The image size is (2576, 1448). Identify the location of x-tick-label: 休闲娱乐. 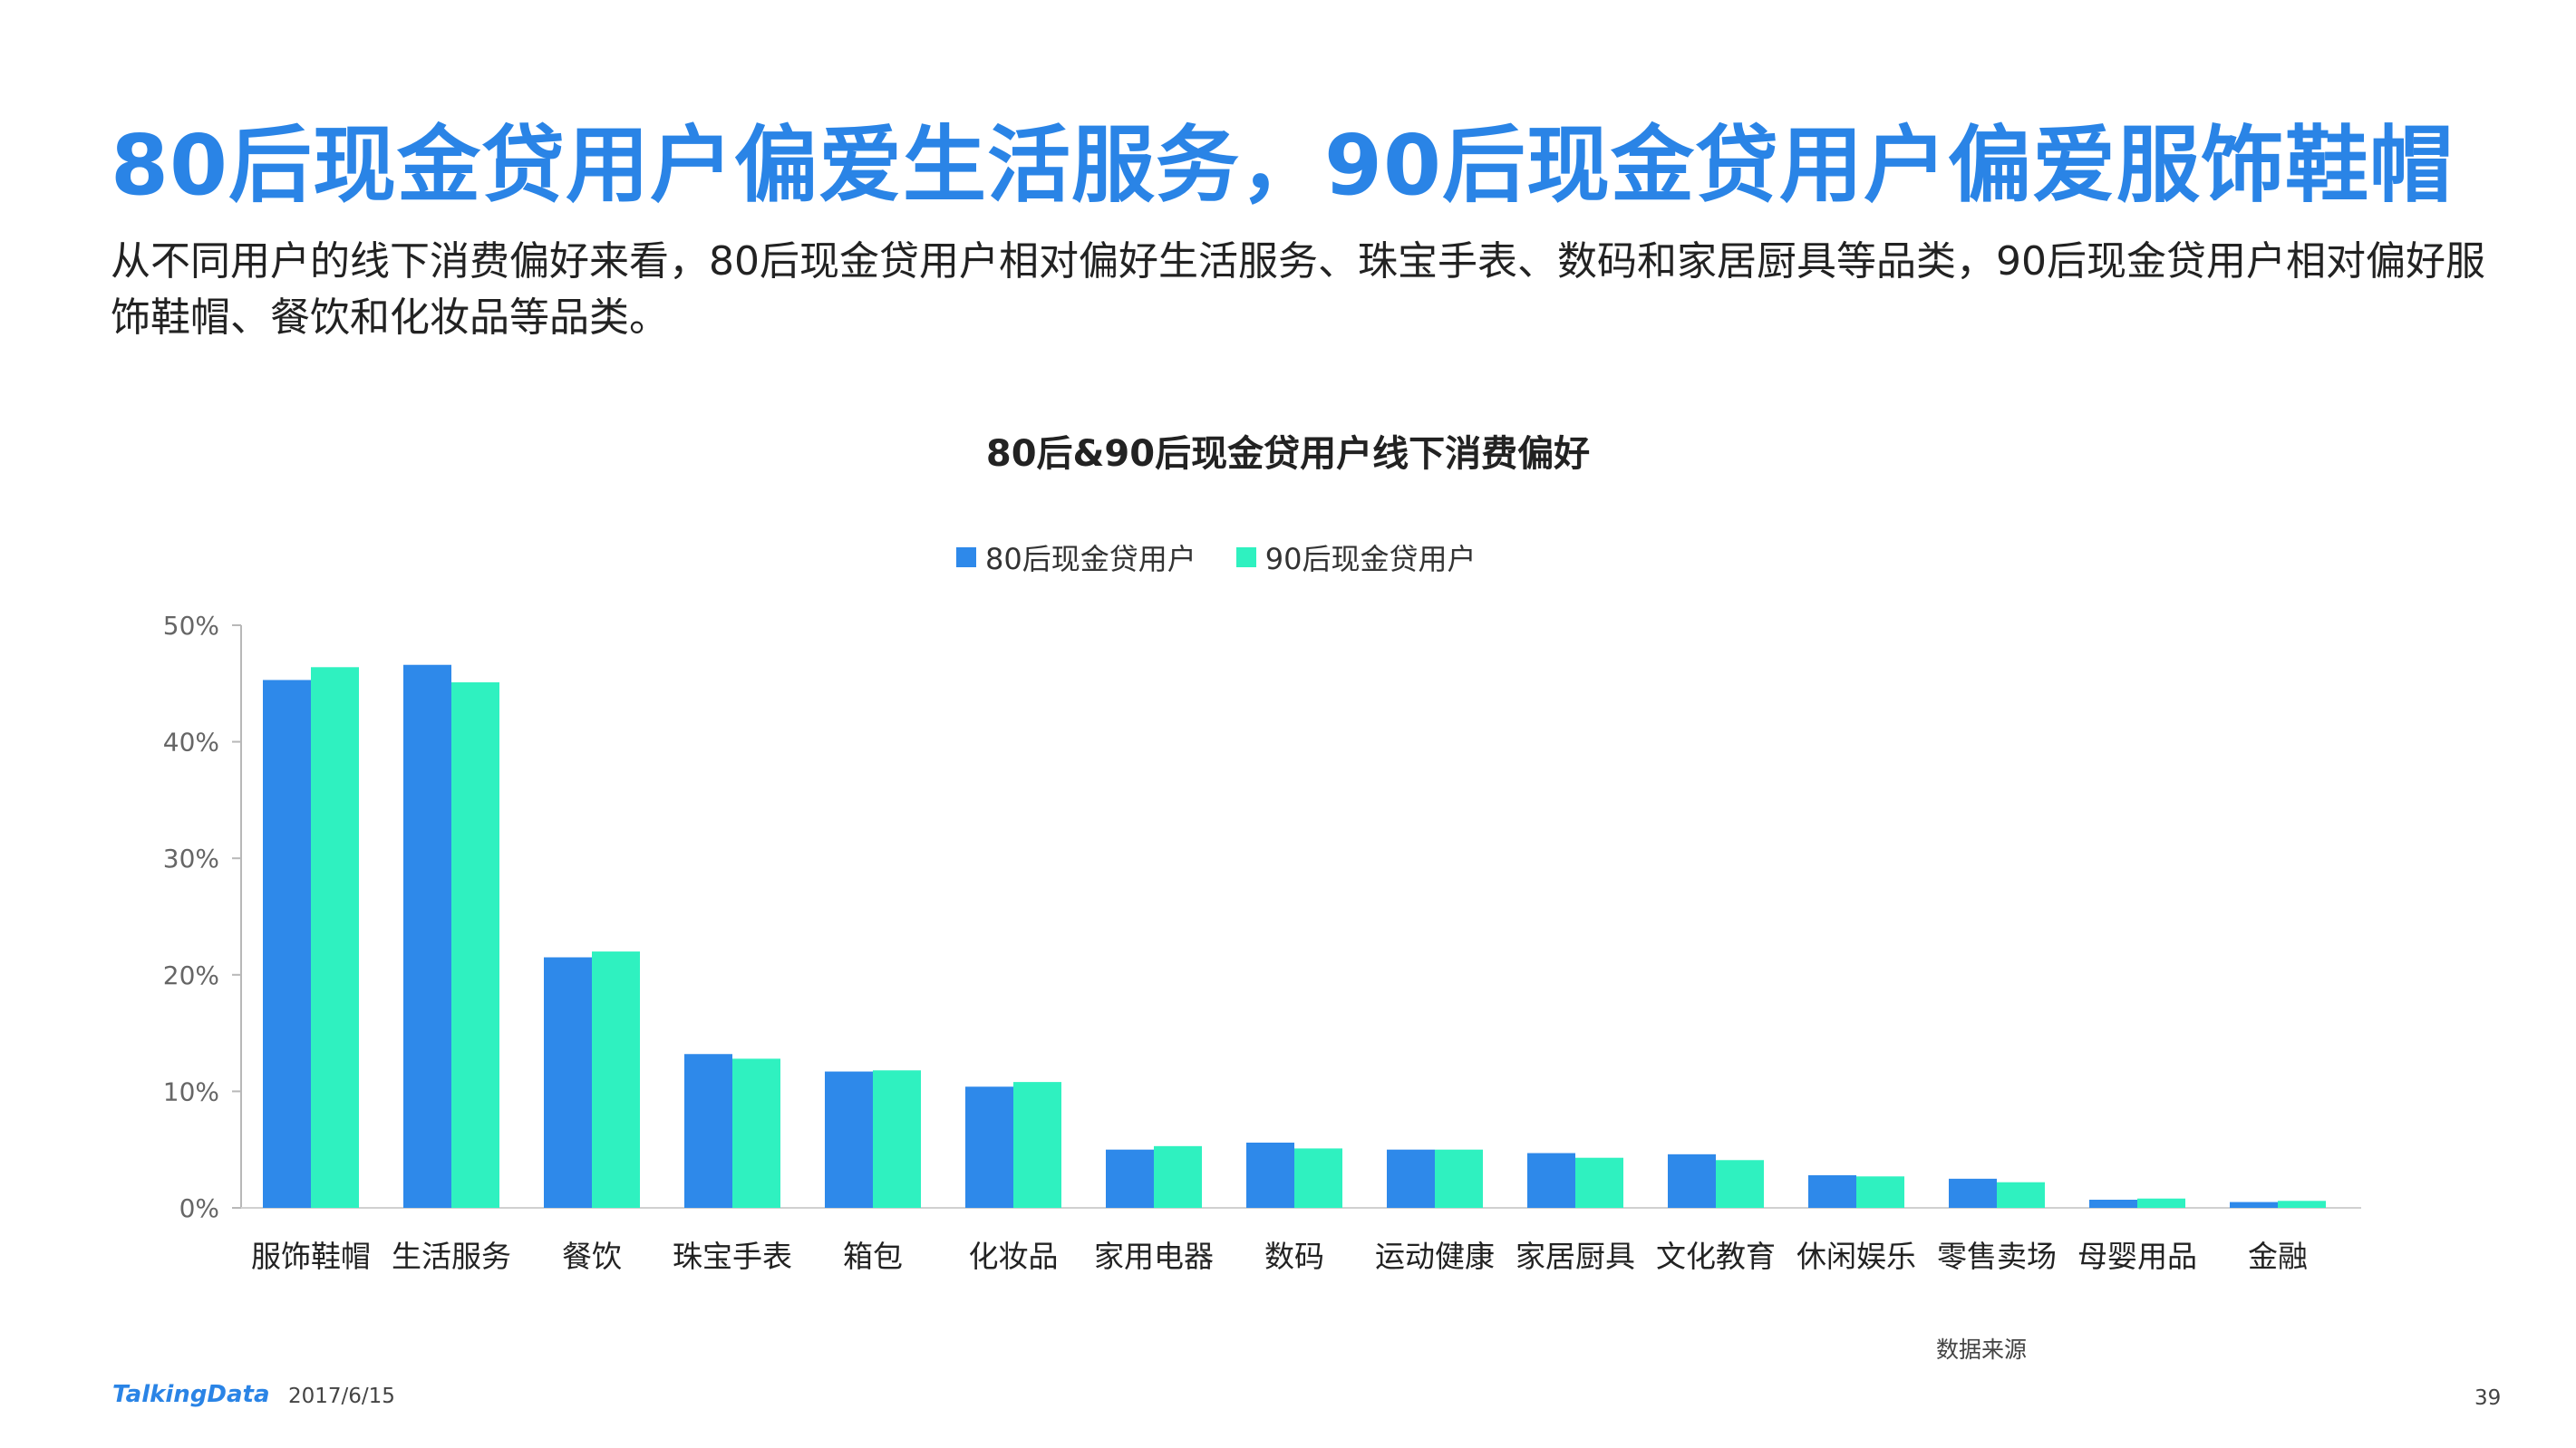
(1856, 1256).